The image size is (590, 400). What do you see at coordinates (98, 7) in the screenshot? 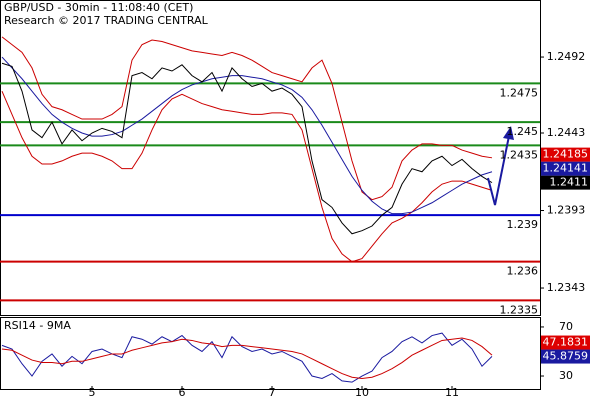
I see `chart-title: GBP/USD - 30min - 11:08:40 (CET)` at bounding box center [98, 7].